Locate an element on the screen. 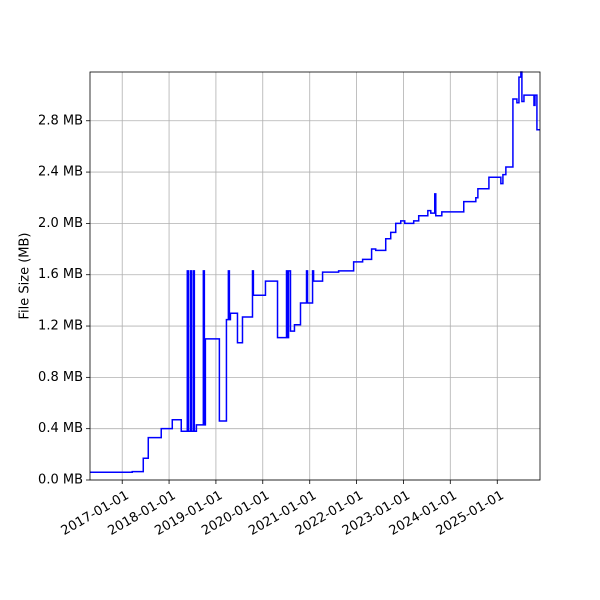  y-axis-label: File Size (MB) is located at coordinates (25, 276).